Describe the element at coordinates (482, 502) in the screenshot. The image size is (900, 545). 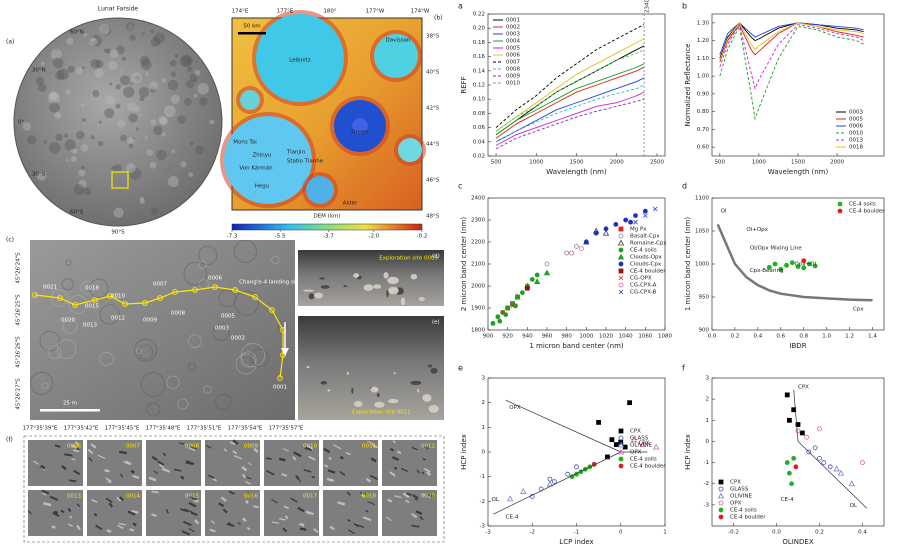
I see `y-tick-label: -2` at that location.